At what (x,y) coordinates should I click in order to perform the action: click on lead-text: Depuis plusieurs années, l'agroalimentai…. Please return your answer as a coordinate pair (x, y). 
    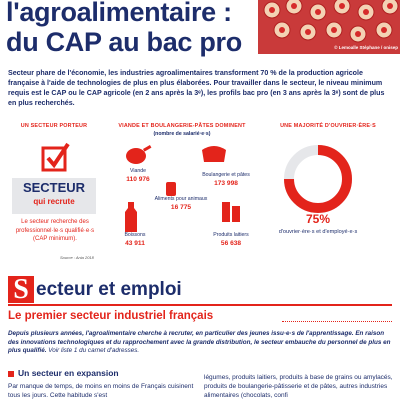
    Looking at the image, I should click on (199, 342).